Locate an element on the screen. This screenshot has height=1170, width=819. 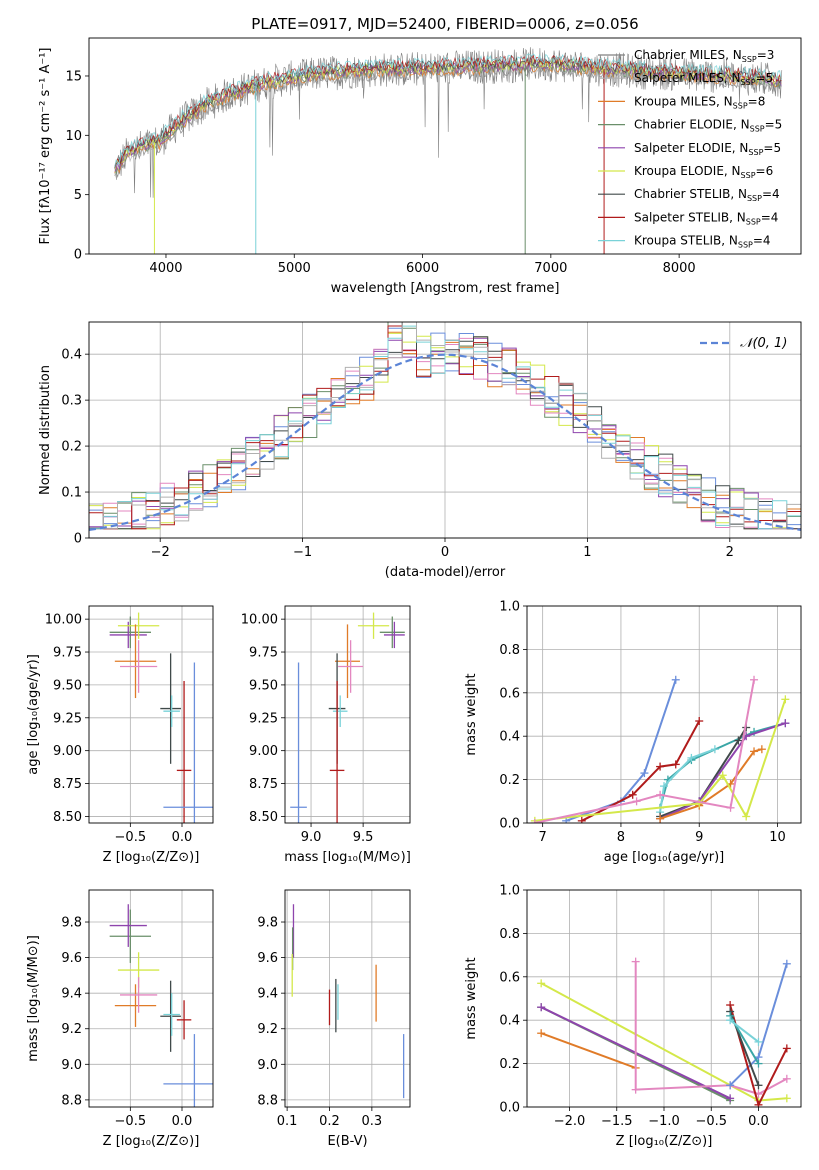
y-tick-label: 9.75 is located at coordinates (67, 653).